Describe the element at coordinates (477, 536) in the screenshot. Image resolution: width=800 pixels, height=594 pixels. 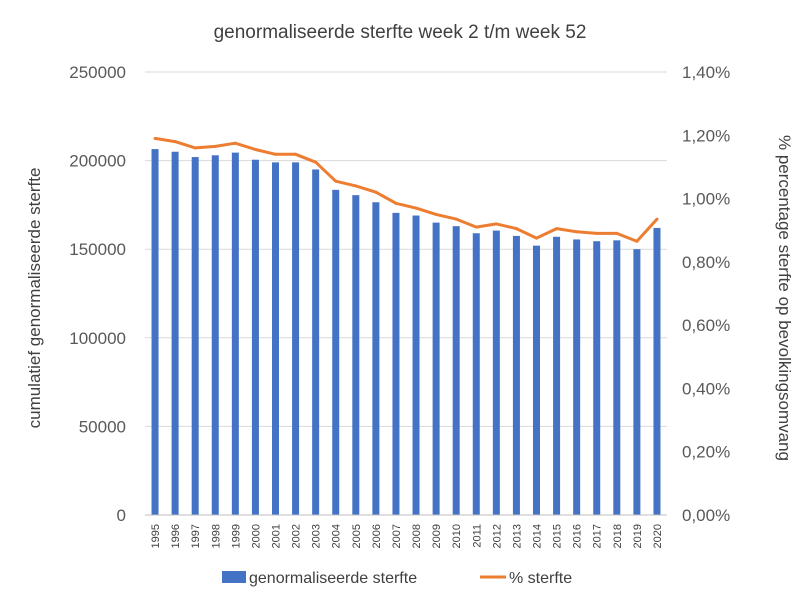
I see `x-tick-label: 2011` at that location.